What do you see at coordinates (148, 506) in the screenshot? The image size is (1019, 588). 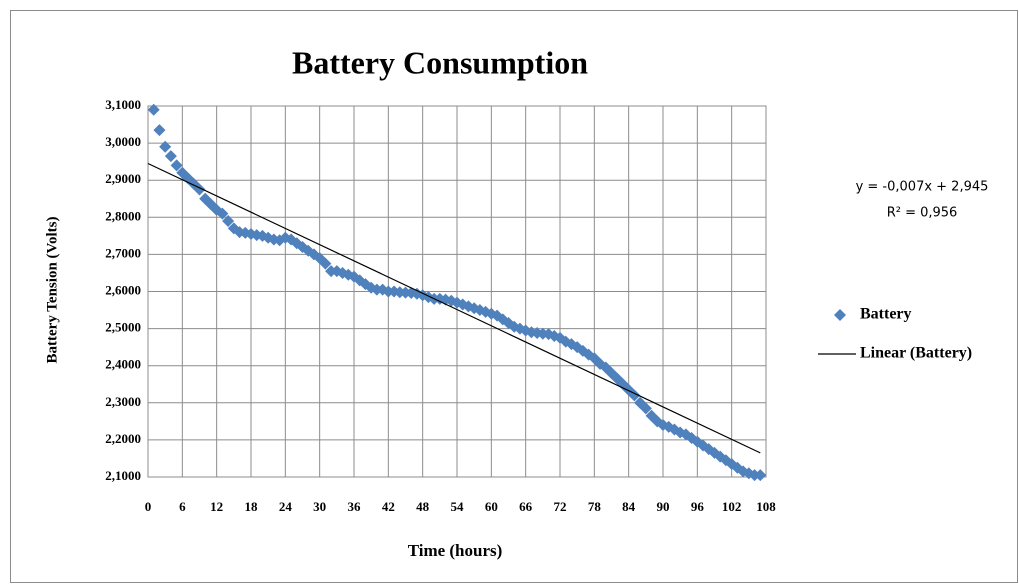 I see `x-tick-label: 0` at bounding box center [148, 506].